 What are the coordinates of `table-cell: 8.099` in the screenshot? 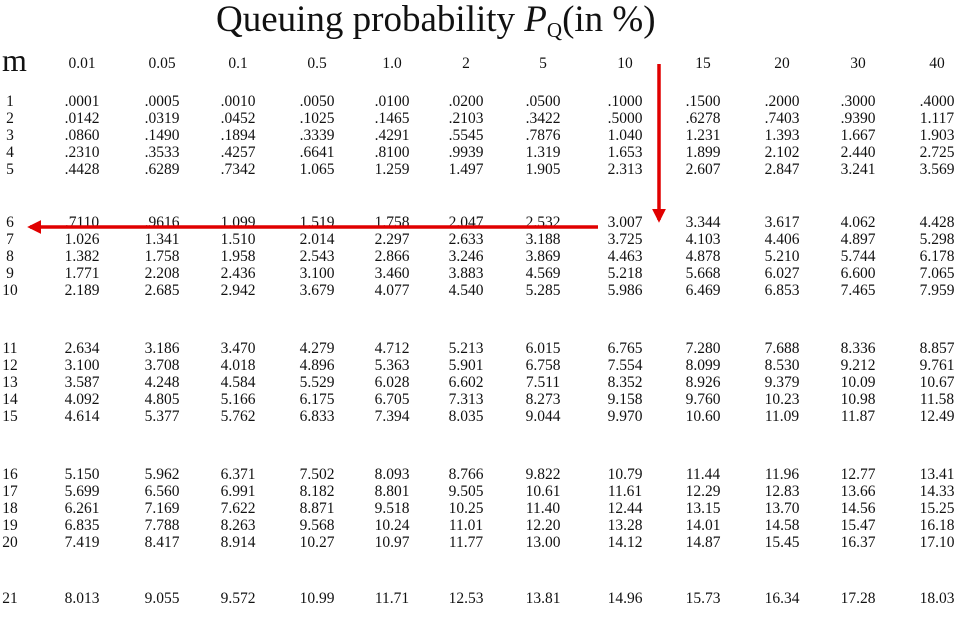 It's located at (703, 365).